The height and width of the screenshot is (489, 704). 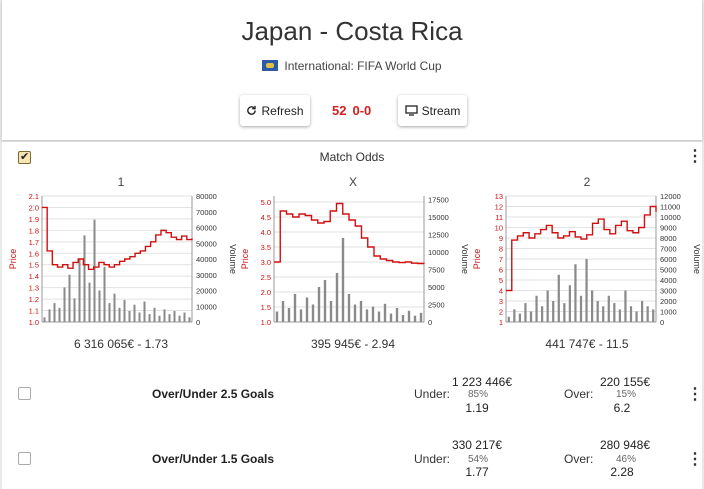 I want to click on price-tick-label: 9, so click(x=501, y=238).